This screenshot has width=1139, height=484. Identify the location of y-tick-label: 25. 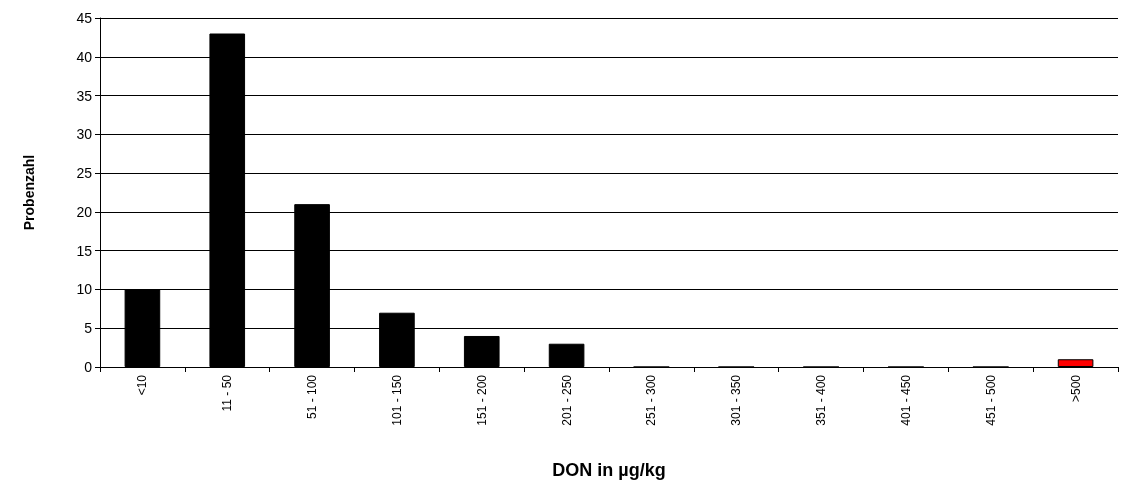
(84, 173).